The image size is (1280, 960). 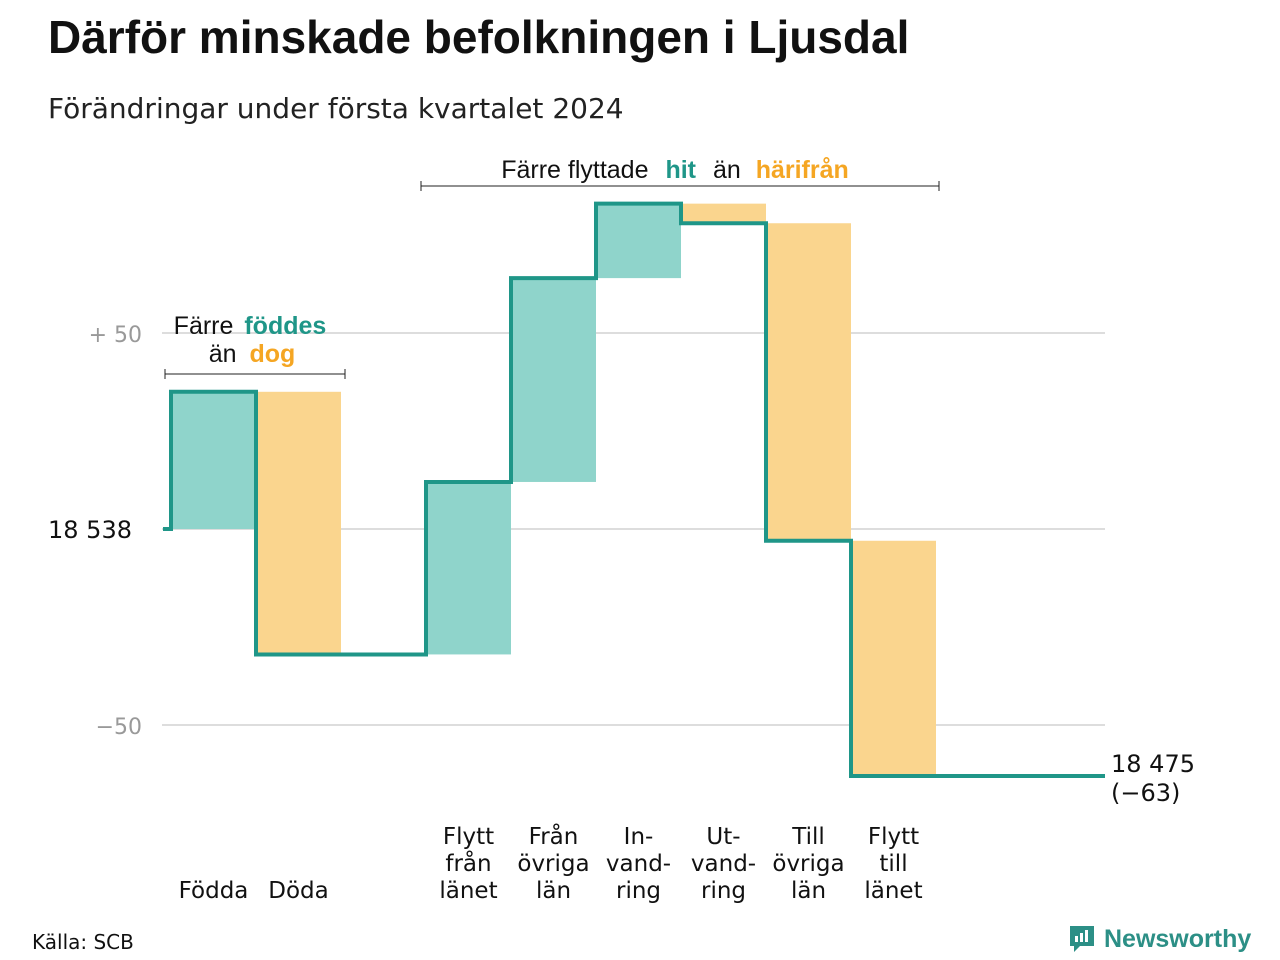 What do you see at coordinates (893, 864) in the screenshot?
I see `category-label: till` at bounding box center [893, 864].